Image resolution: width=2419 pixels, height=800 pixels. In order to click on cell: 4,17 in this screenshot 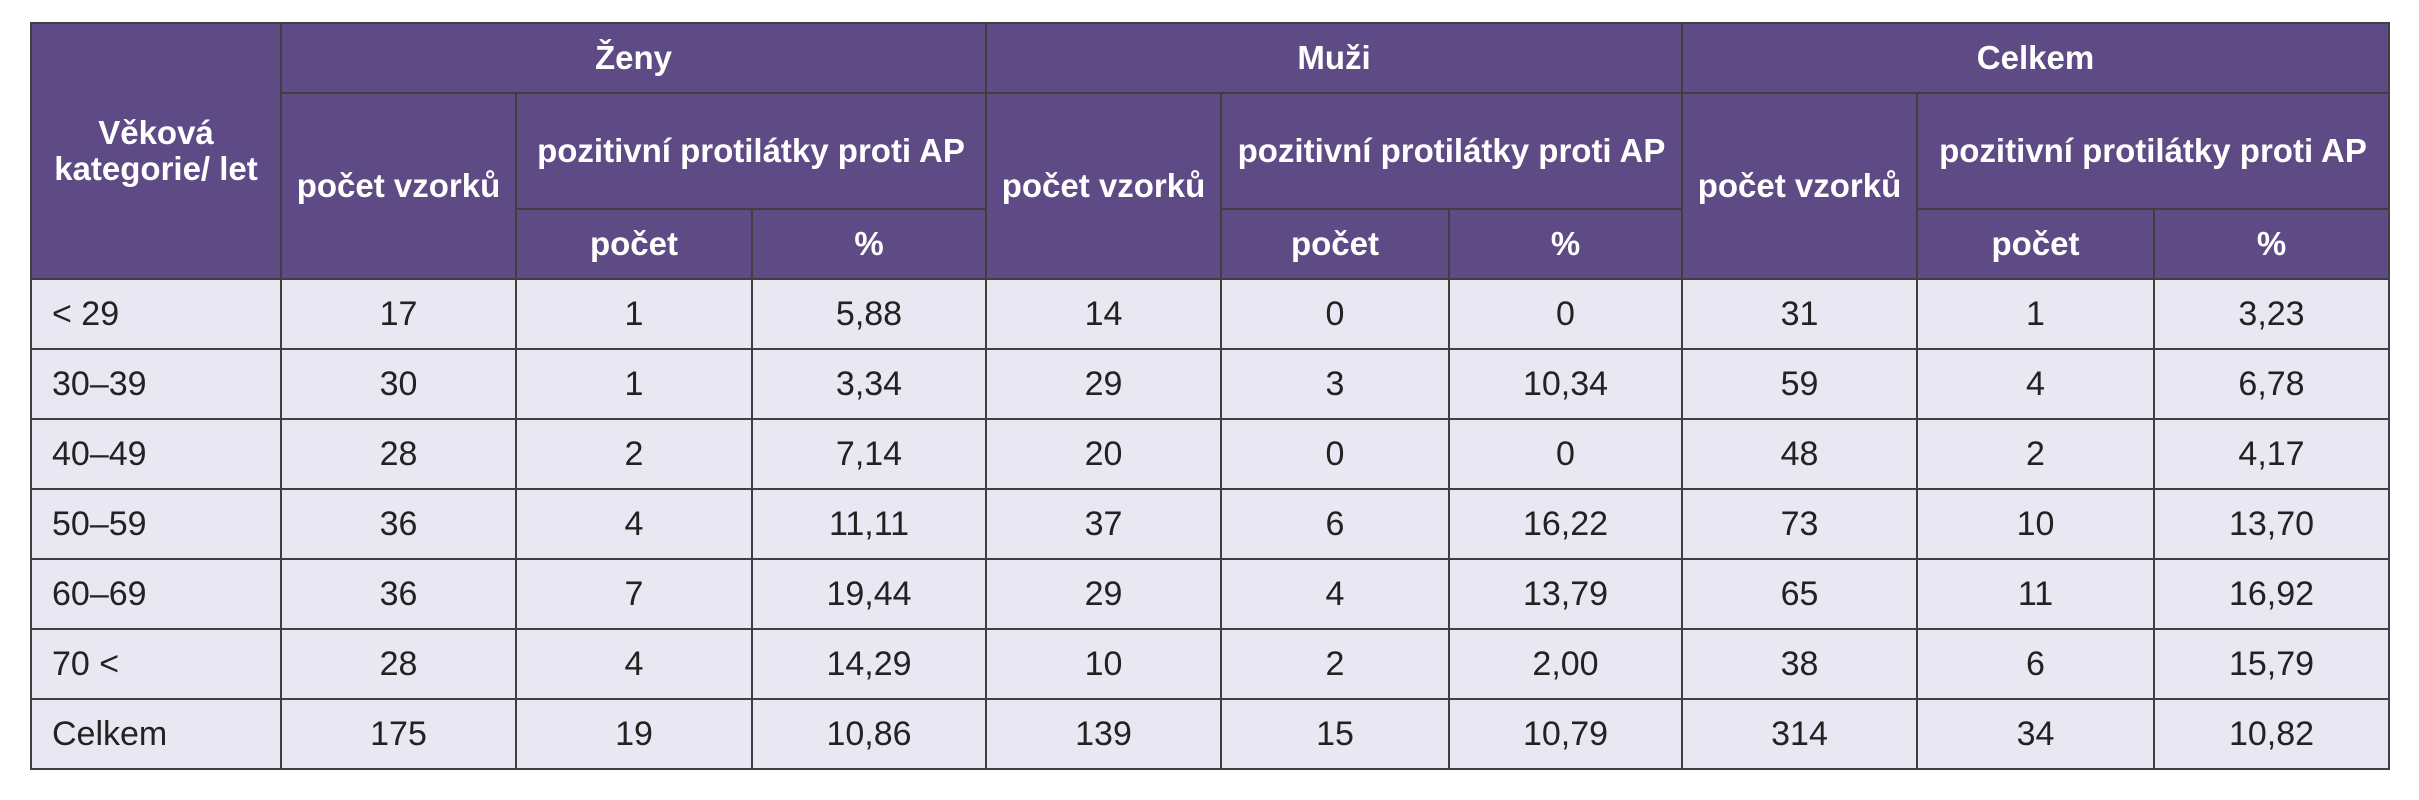, I will do `click(2271, 454)`.